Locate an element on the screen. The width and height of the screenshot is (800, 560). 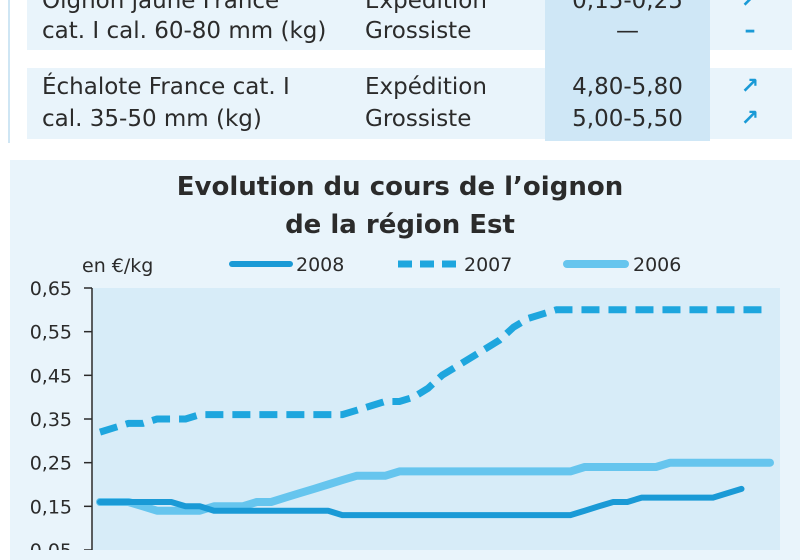
y-tick-label: 0,45 is located at coordinates (51, 376).